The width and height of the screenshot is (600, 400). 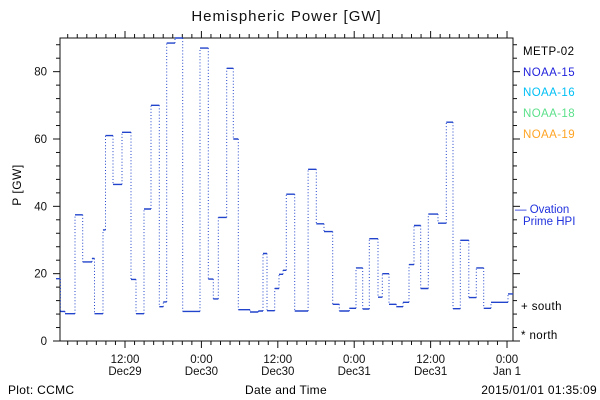 What do you see at coordinates (549, 134) in the screenshot?
I see `legend-item-noaa-19: NOAA-19` at bounding box center [549, 134].